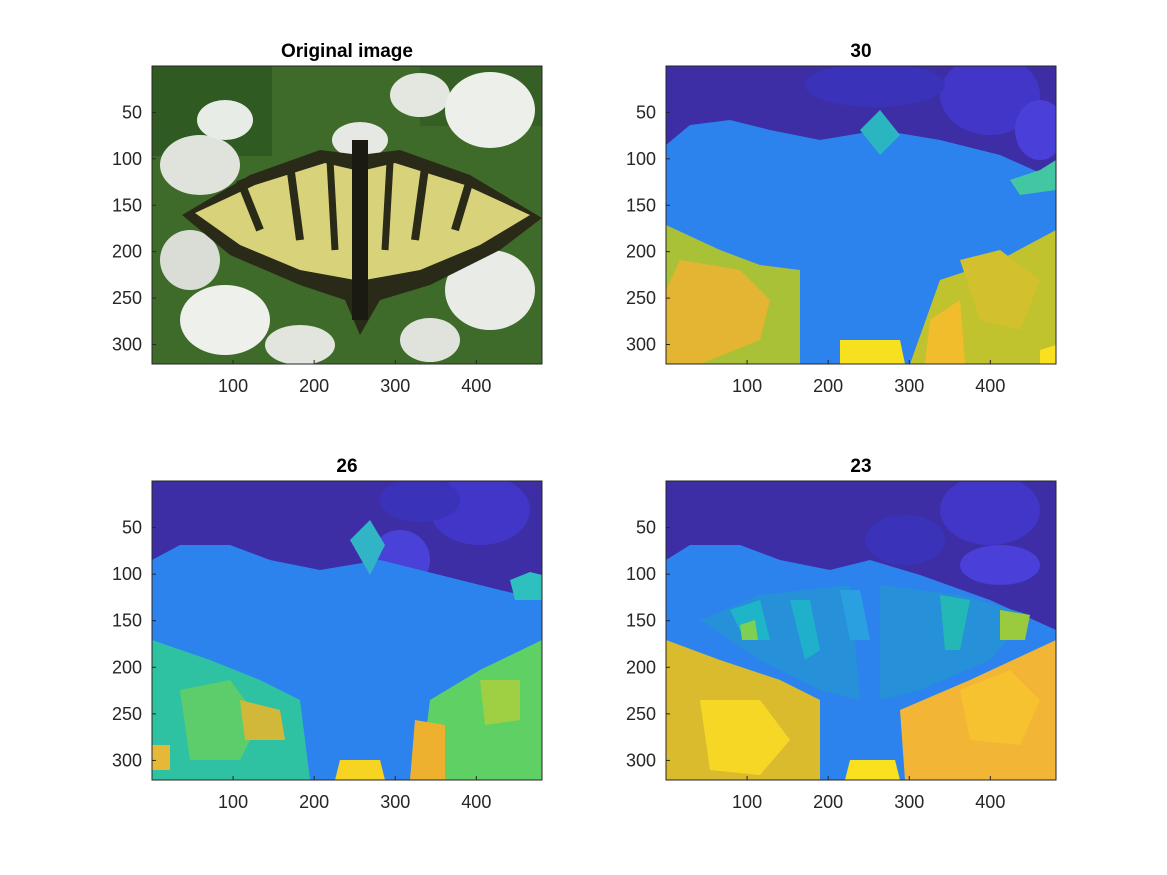 The height and width of the screenshot is (875, 1167). Describe the element at coordinates (861, 215) in the screenshot. I see `segmentation-30-image` at that location.